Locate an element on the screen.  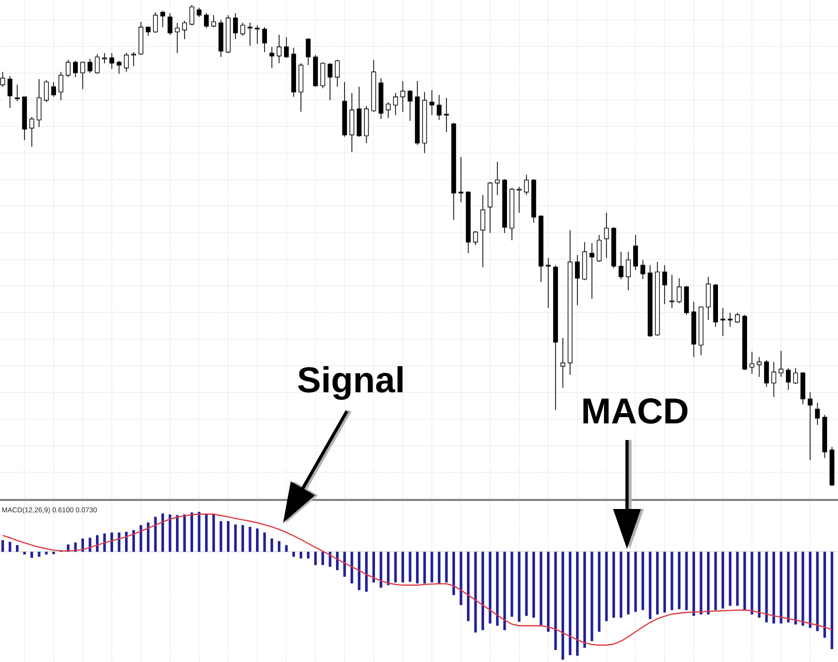
annotation: Signal is located at coordinates (350, 383).